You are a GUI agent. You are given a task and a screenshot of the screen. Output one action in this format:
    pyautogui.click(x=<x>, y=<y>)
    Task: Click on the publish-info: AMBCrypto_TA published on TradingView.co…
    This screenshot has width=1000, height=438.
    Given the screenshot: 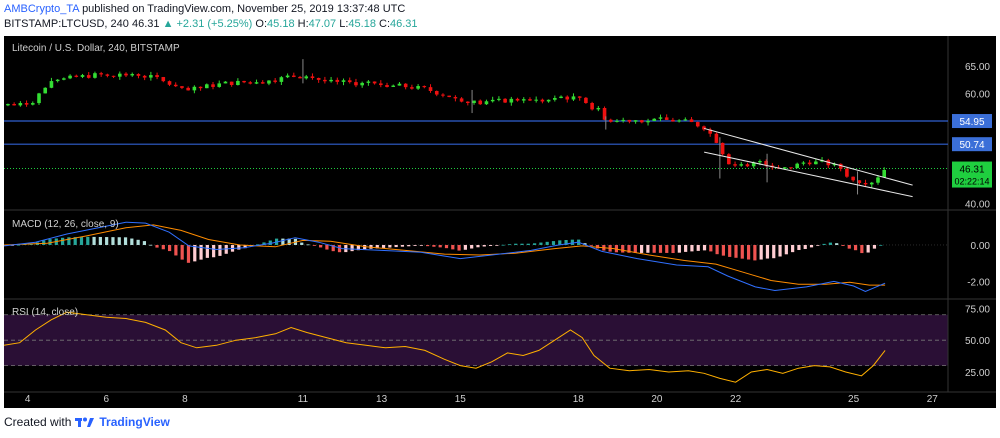 What is the action you would take?
    pyautogui.click(x=204, y=9)
    